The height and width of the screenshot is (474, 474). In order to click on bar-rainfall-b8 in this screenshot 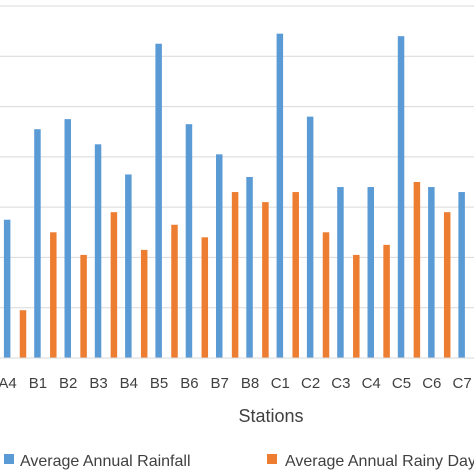, I will do `click(249, 267)`.